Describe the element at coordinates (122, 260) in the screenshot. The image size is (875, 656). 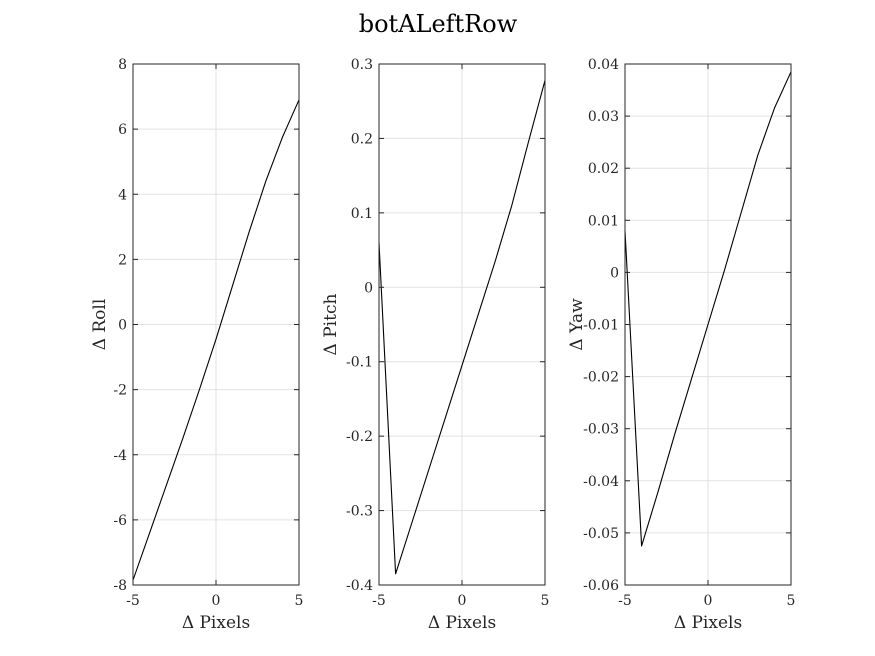
I see `y-tick-label: 2` at that location.